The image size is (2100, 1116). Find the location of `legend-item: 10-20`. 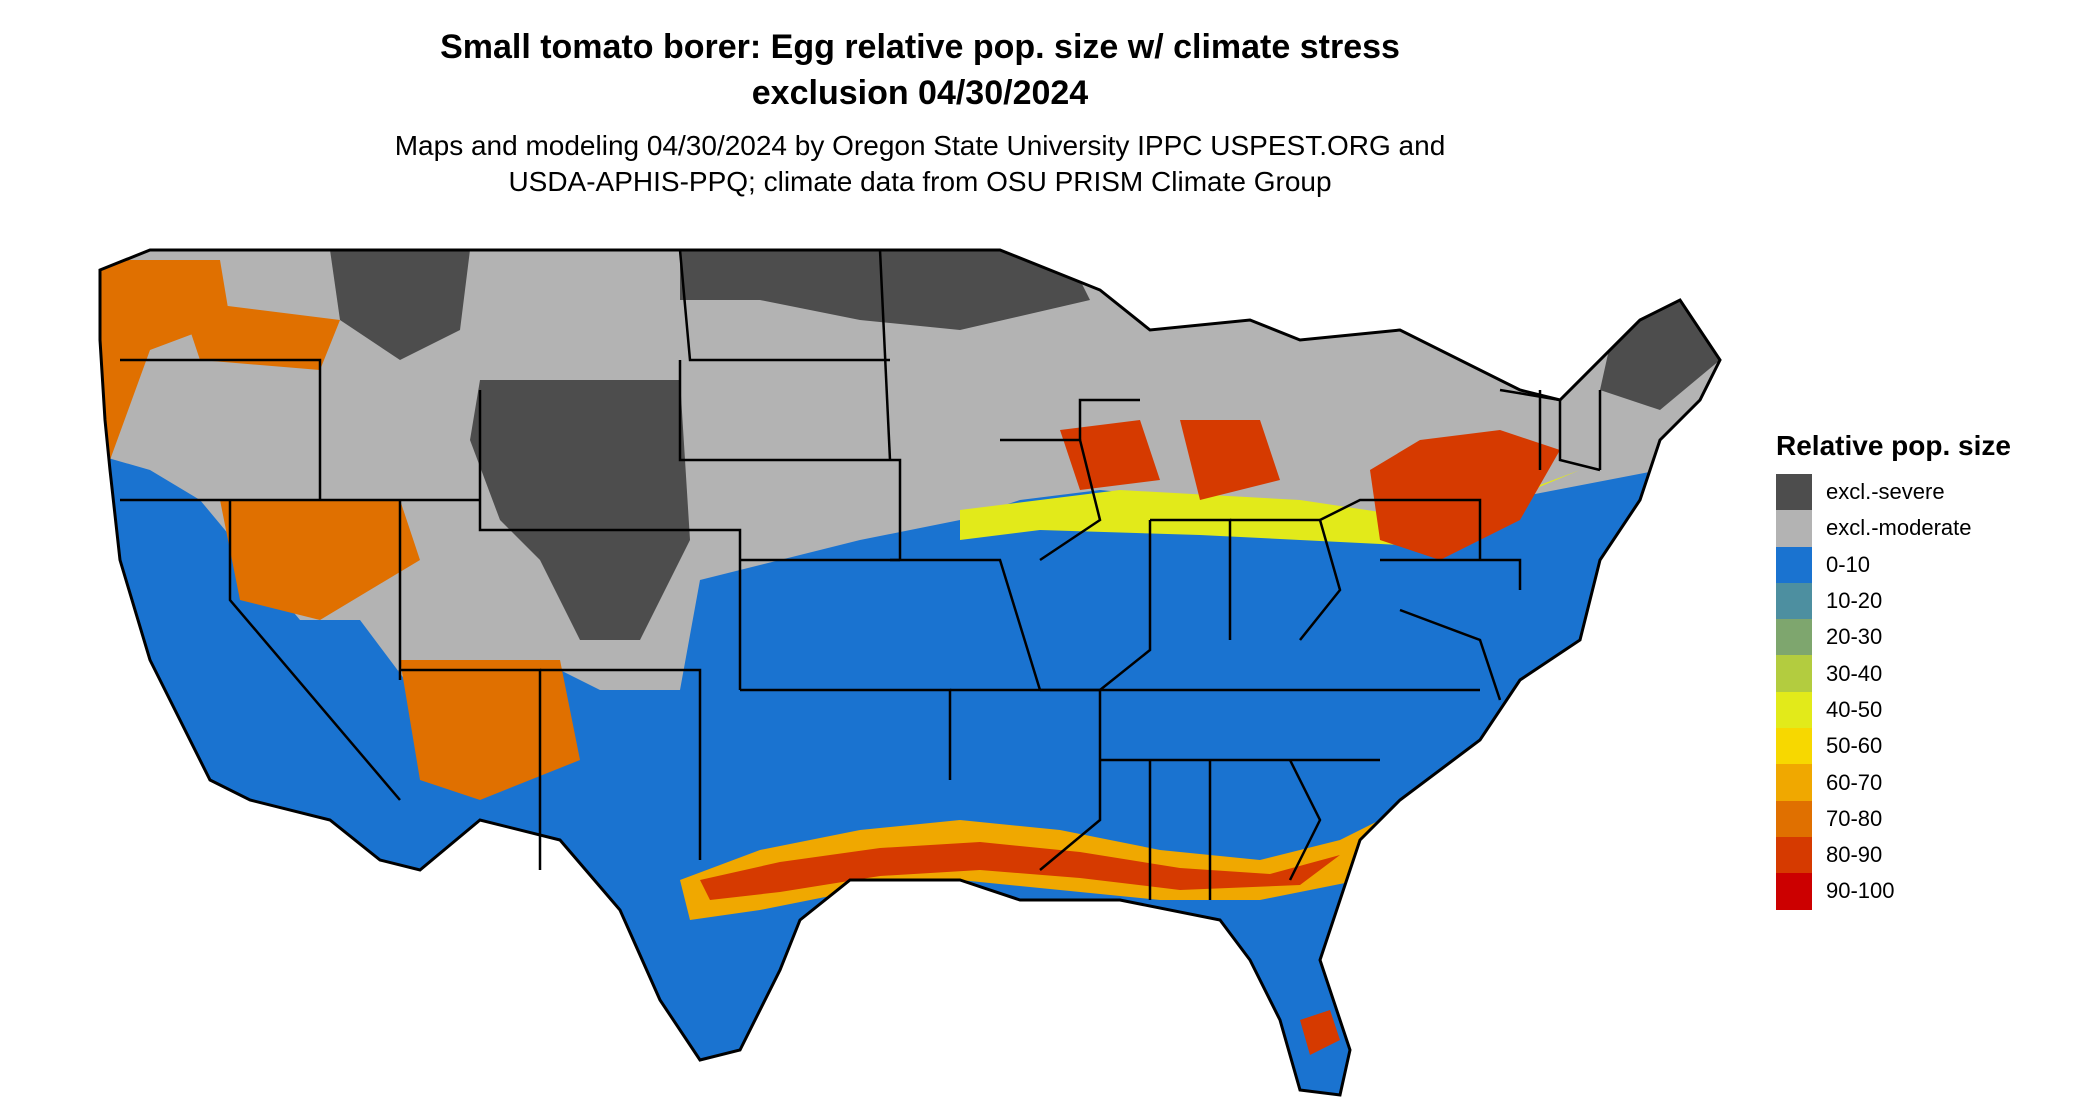

legend-item: 10-20 is located at coordinates (1893, 601).